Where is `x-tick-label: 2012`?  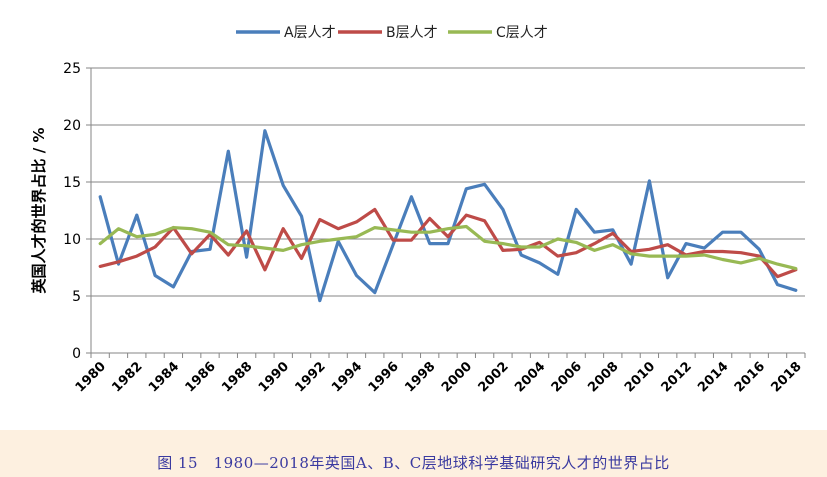
x-tick-label: 2012 is located at coordinates (677, 377).